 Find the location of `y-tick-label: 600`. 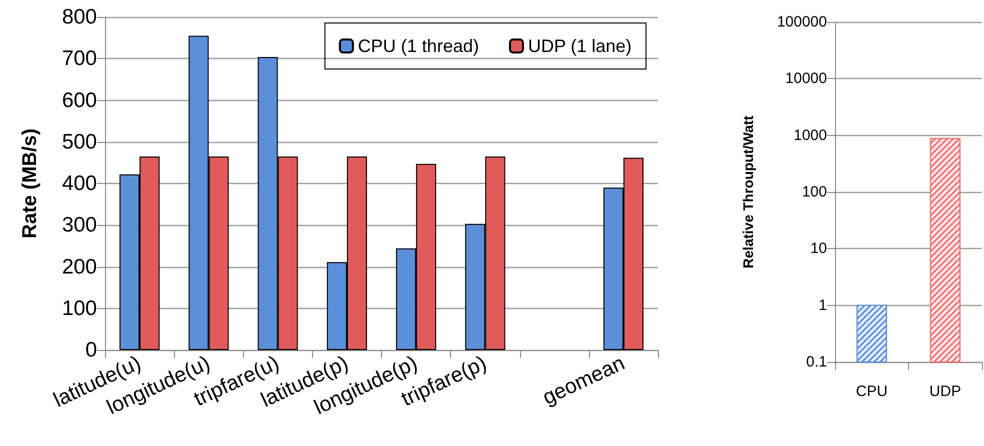

y-tick-label: 600 is located at coordinates (79, 100).